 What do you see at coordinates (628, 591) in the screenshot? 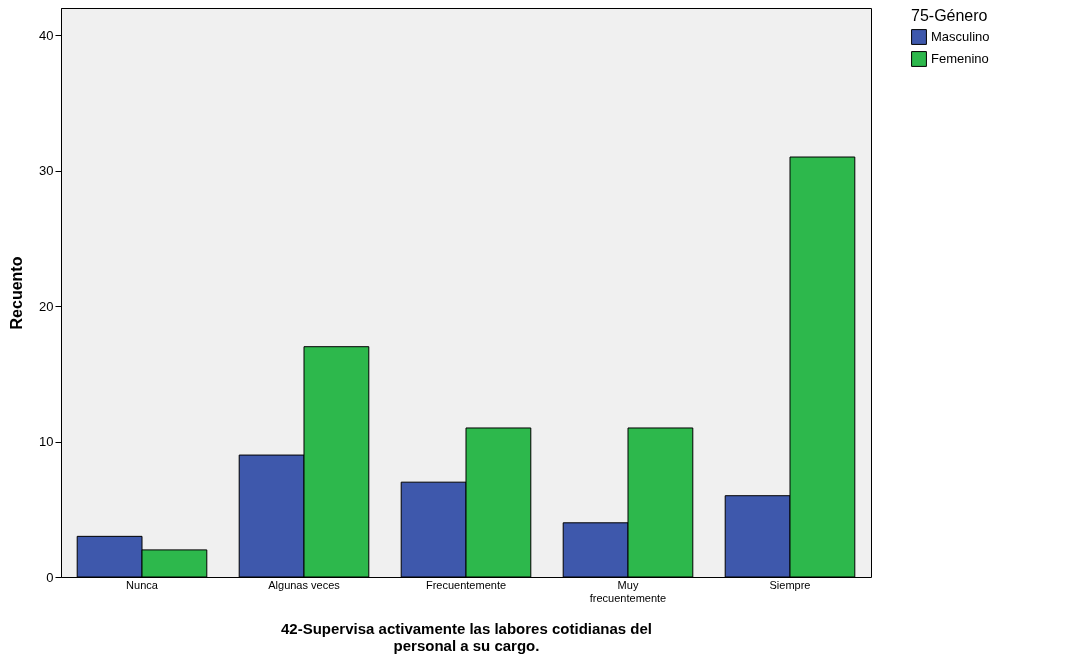
I see `x-tick-label: Muy frecuentemente` at bounding box center [628, 591].